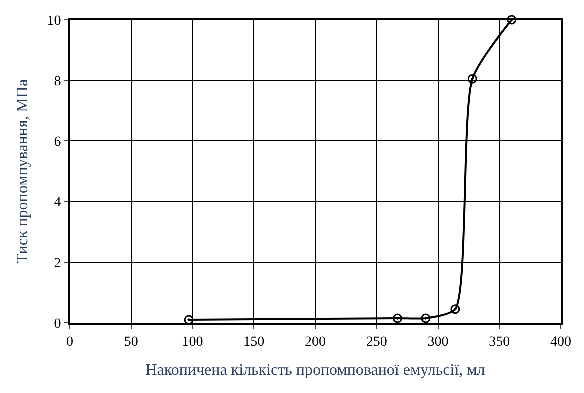  What do you see at coordinates (58, 324) in the screenshot?
I see `y-tick-label: 0` at bounding box center [58, 324].